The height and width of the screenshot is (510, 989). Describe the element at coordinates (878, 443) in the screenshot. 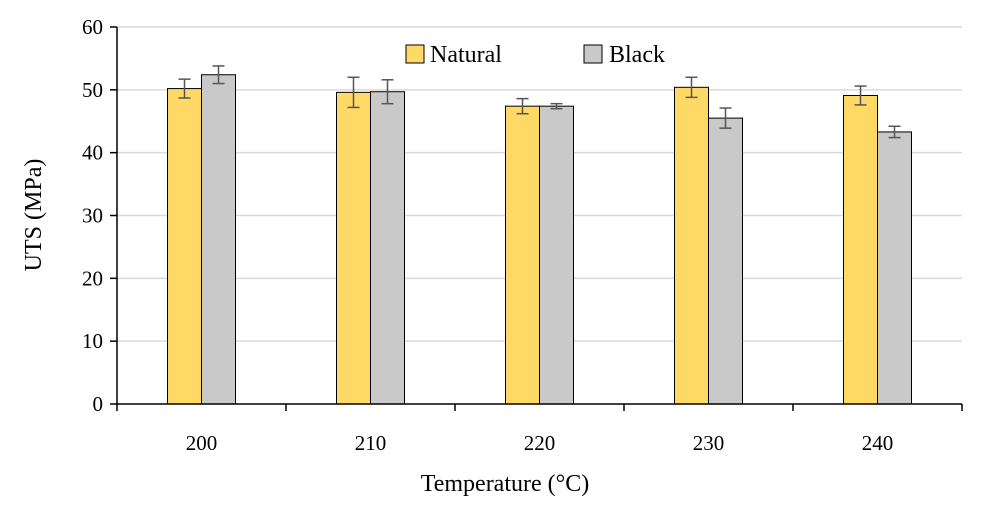

I see `x-tick-label-240: 240` at that location.